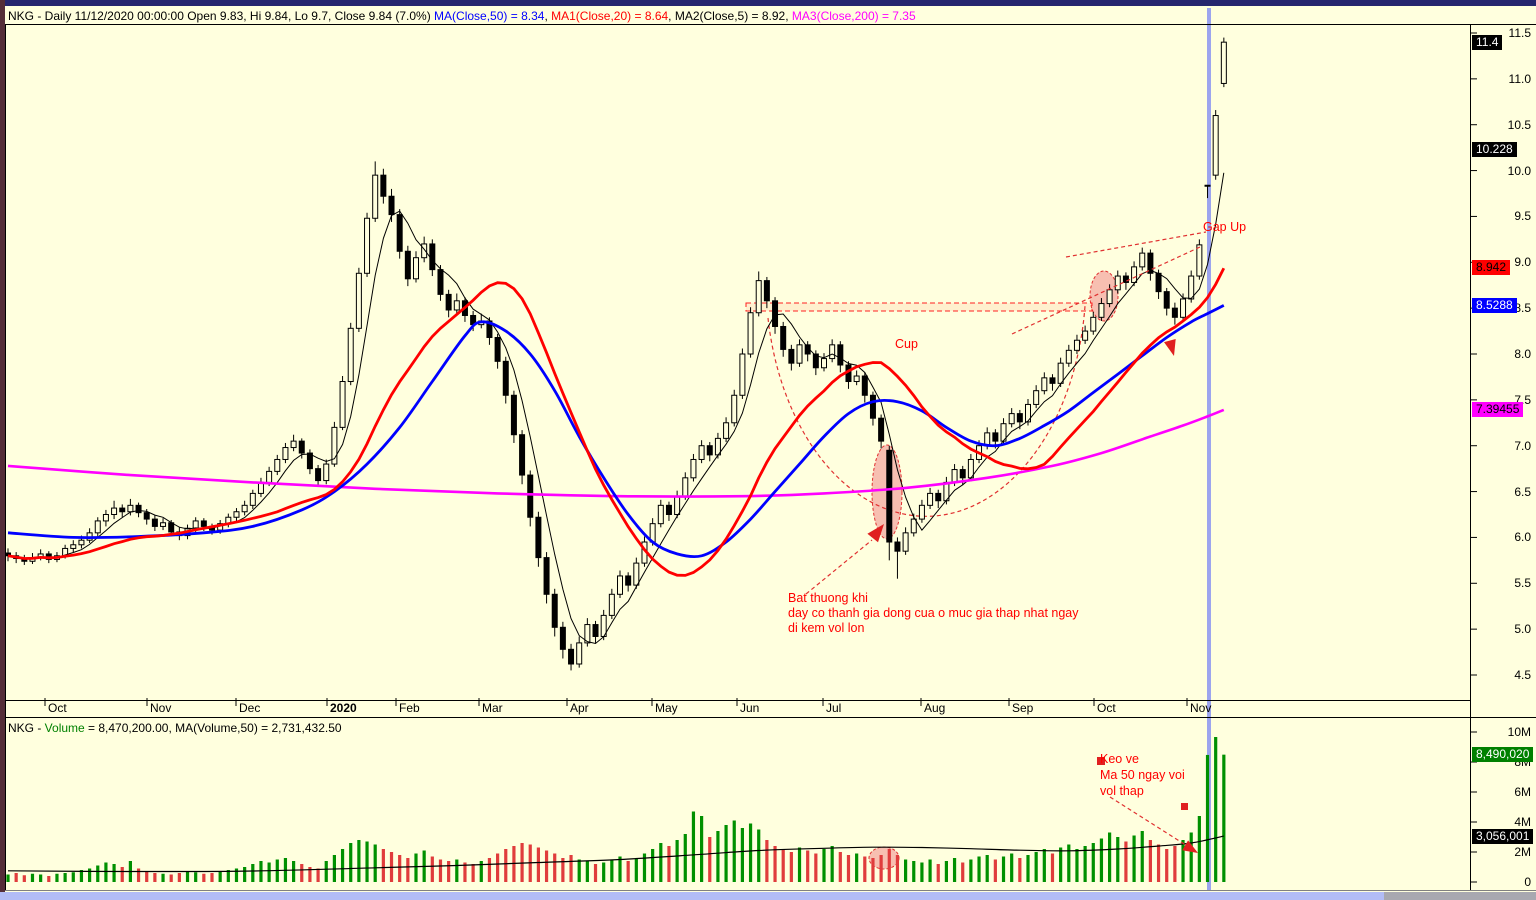  What do you see at coordinates (692, 896) in the screenshot?
I see `h-scrollbar-thumb` at bounding box center [692, 896].